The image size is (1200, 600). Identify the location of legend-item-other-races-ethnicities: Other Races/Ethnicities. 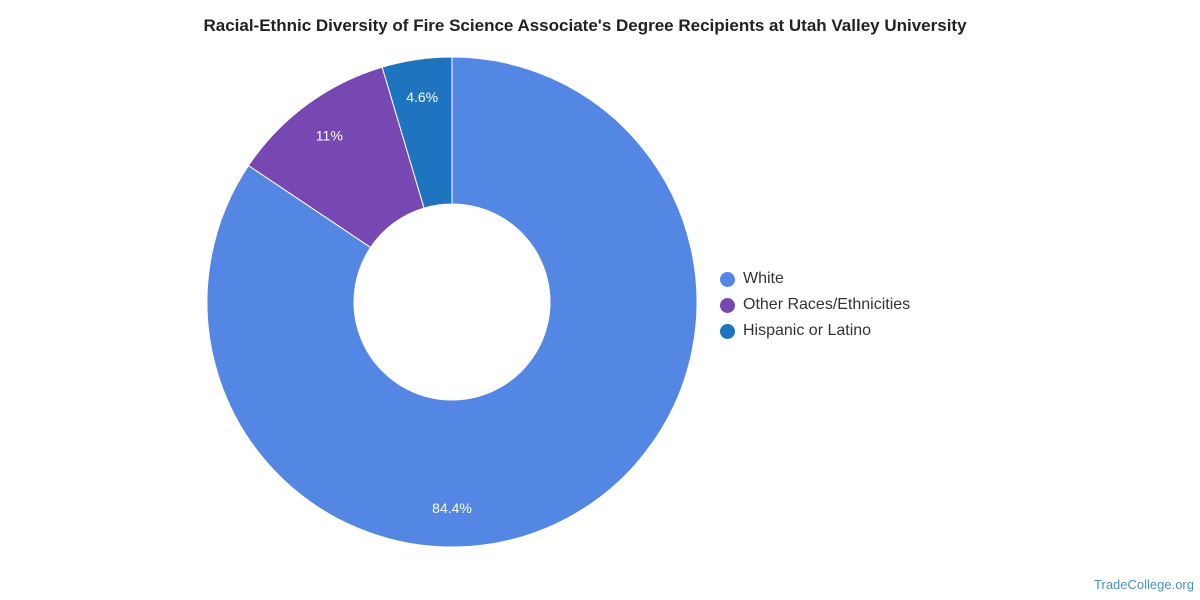
(815, 305).